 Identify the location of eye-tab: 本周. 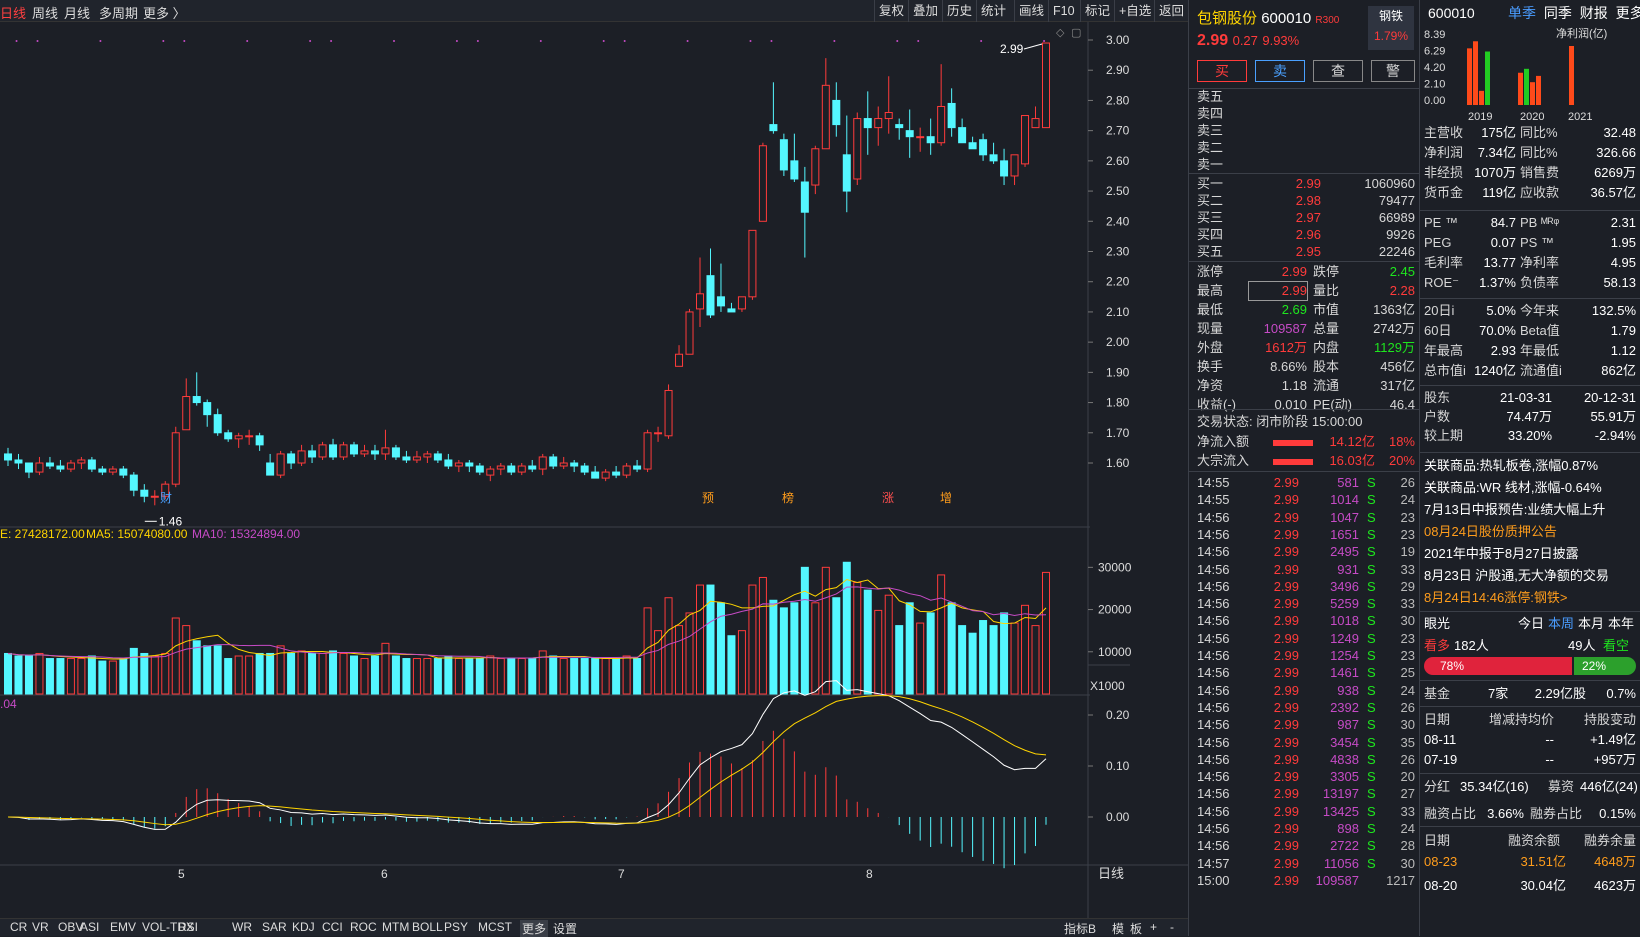
(1561, 623).